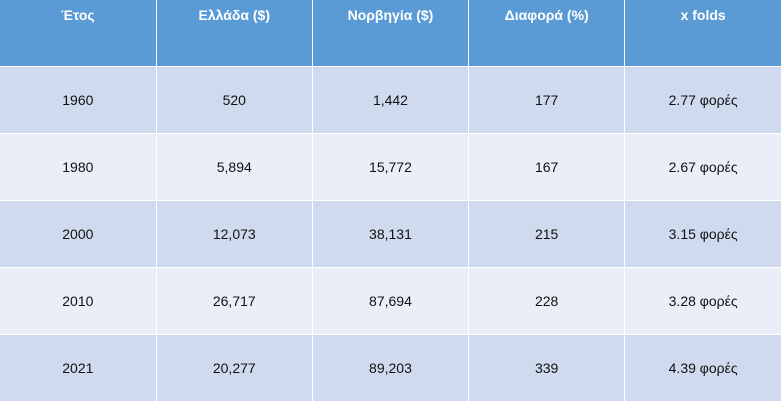  I want to click on cell-year: 2021, so click(78, 368).